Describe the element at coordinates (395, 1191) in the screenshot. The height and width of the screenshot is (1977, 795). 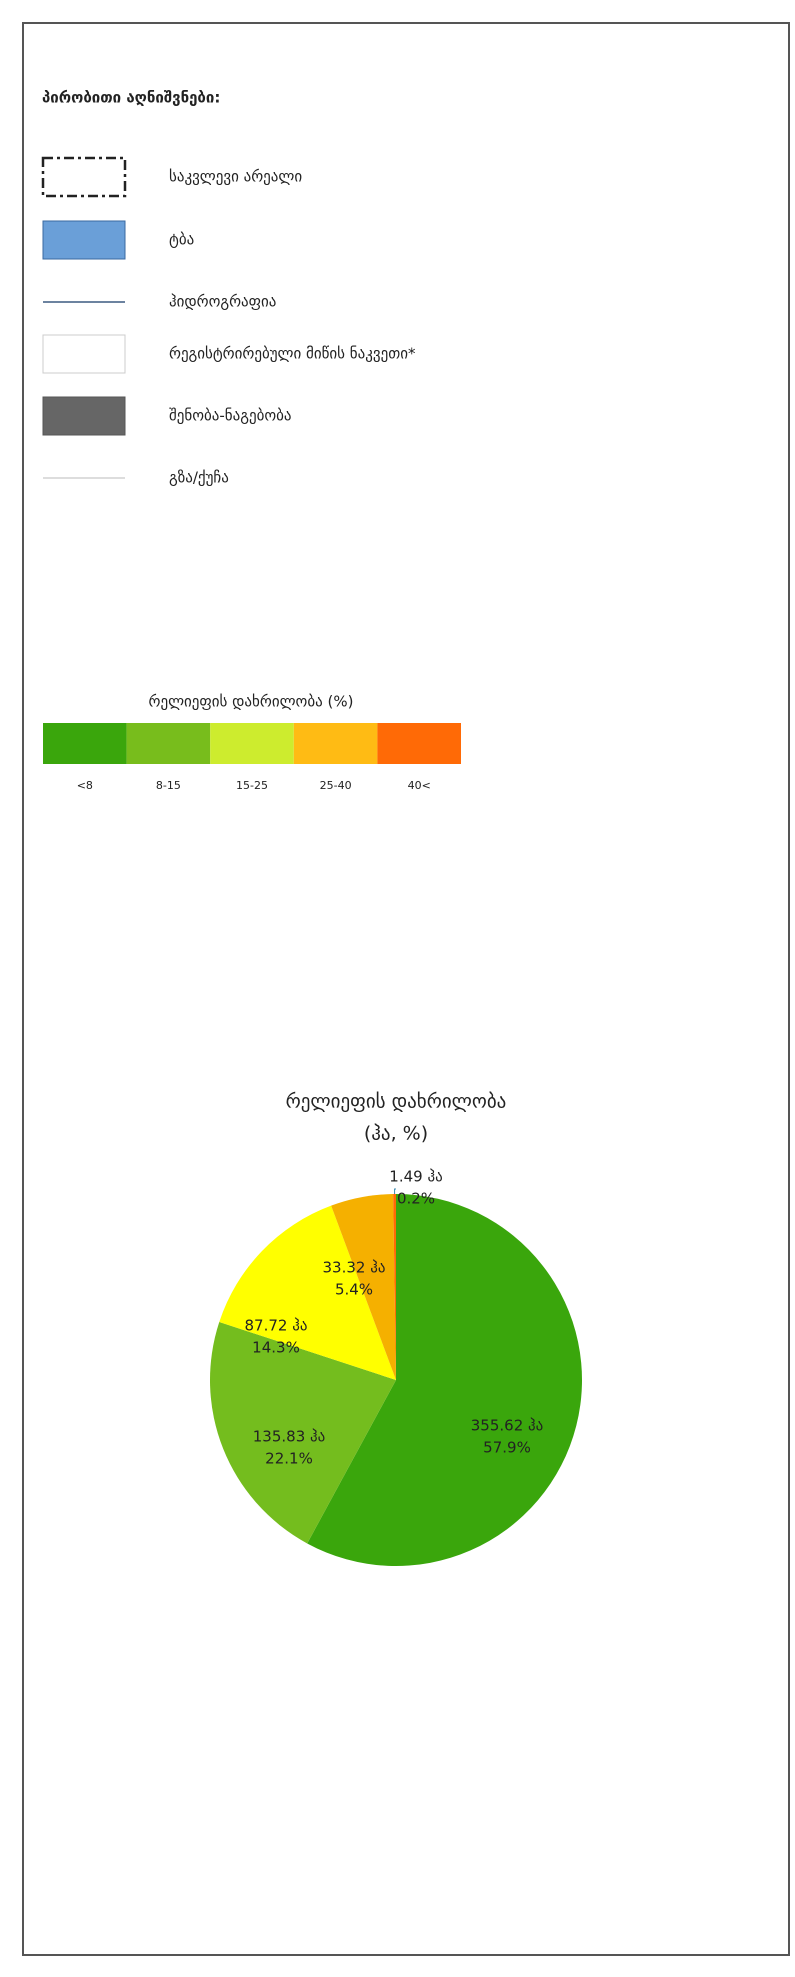
I see `leader-line` at that location.